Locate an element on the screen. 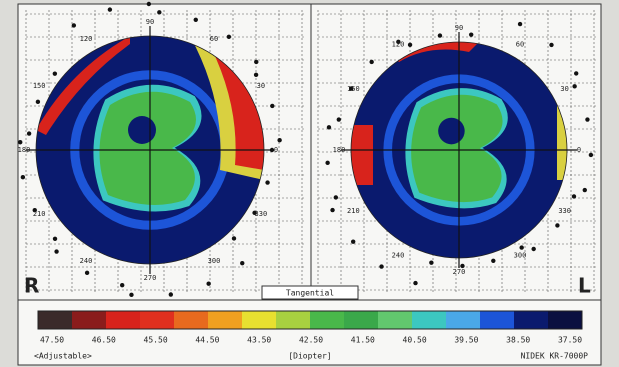  scale-border is located at coordinates (310, 320).